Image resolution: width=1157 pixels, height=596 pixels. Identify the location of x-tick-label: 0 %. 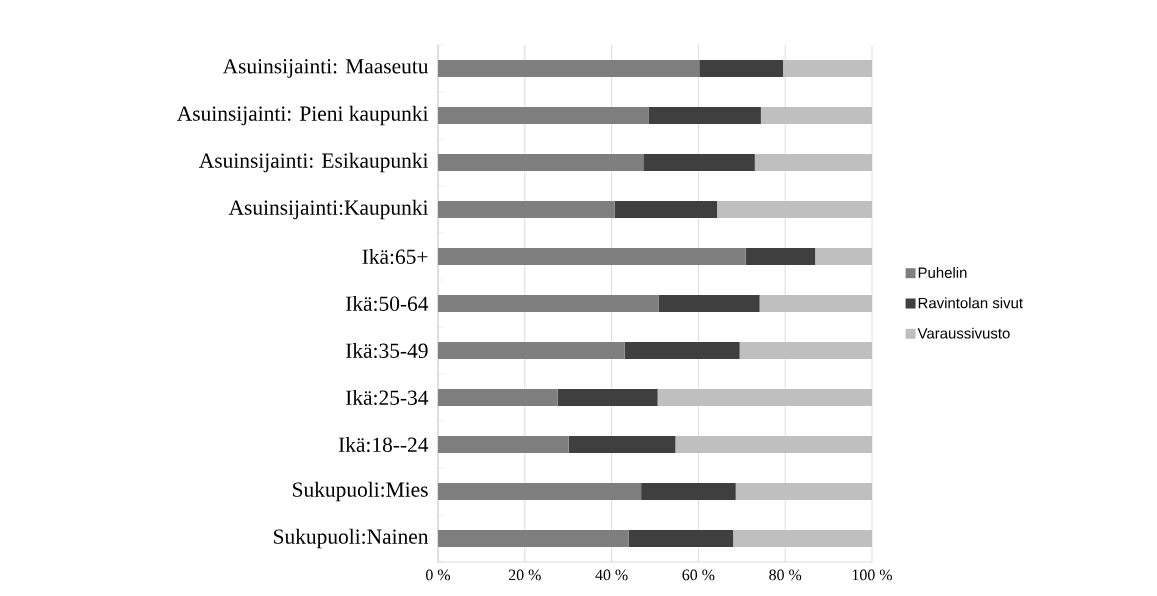
(438, 575).